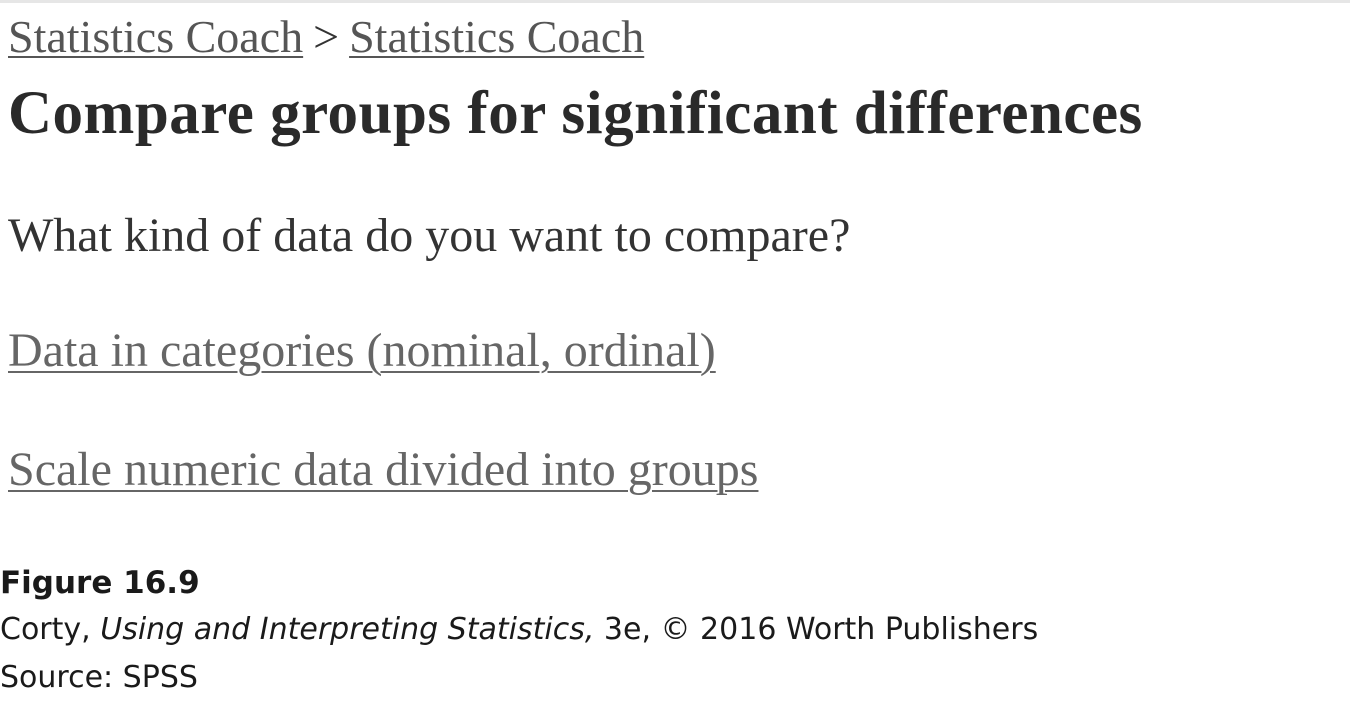 This screenshot has height=702, width=1350. I want to click on credit-author: Corty,, so click(45, 629).